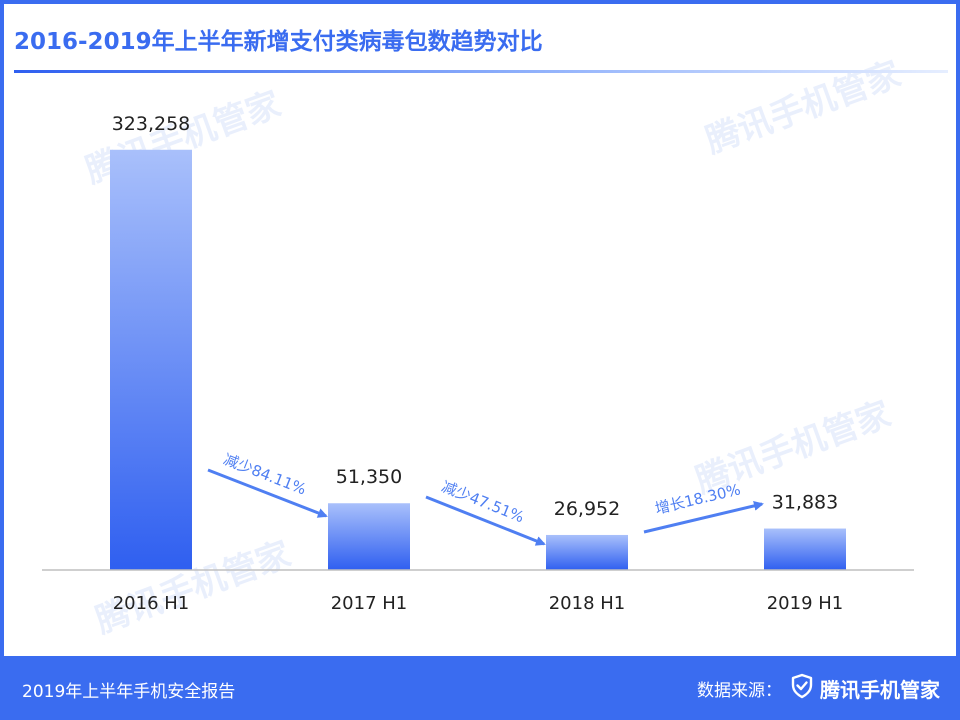  Describe the element at coordinates (129, 692) in the screenshot. I see `report-name: 2019年上半年手机安全报告` at that location.